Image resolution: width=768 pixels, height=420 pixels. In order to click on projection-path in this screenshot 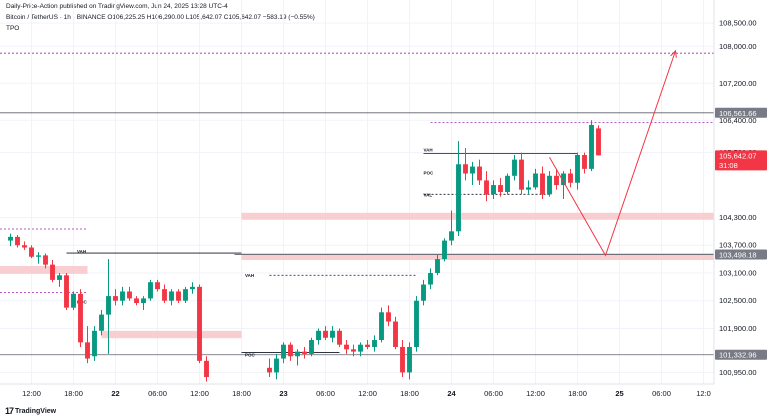, I will do `click(612, 153)`.